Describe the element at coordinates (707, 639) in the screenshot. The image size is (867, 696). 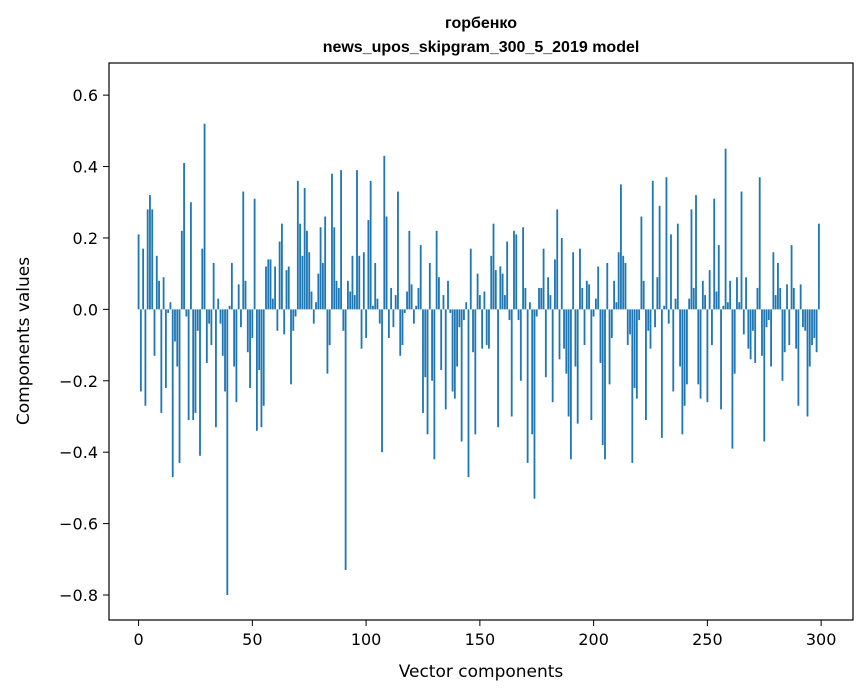
I see `x-tick-label: 250` at that location.